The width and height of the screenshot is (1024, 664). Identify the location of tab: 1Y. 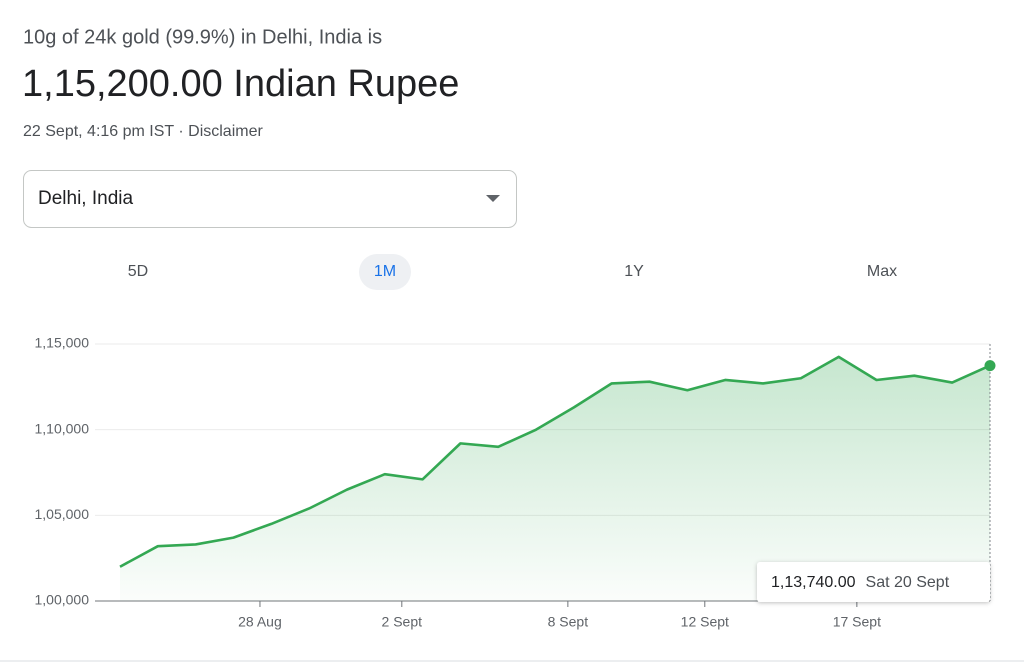
(634, 271).